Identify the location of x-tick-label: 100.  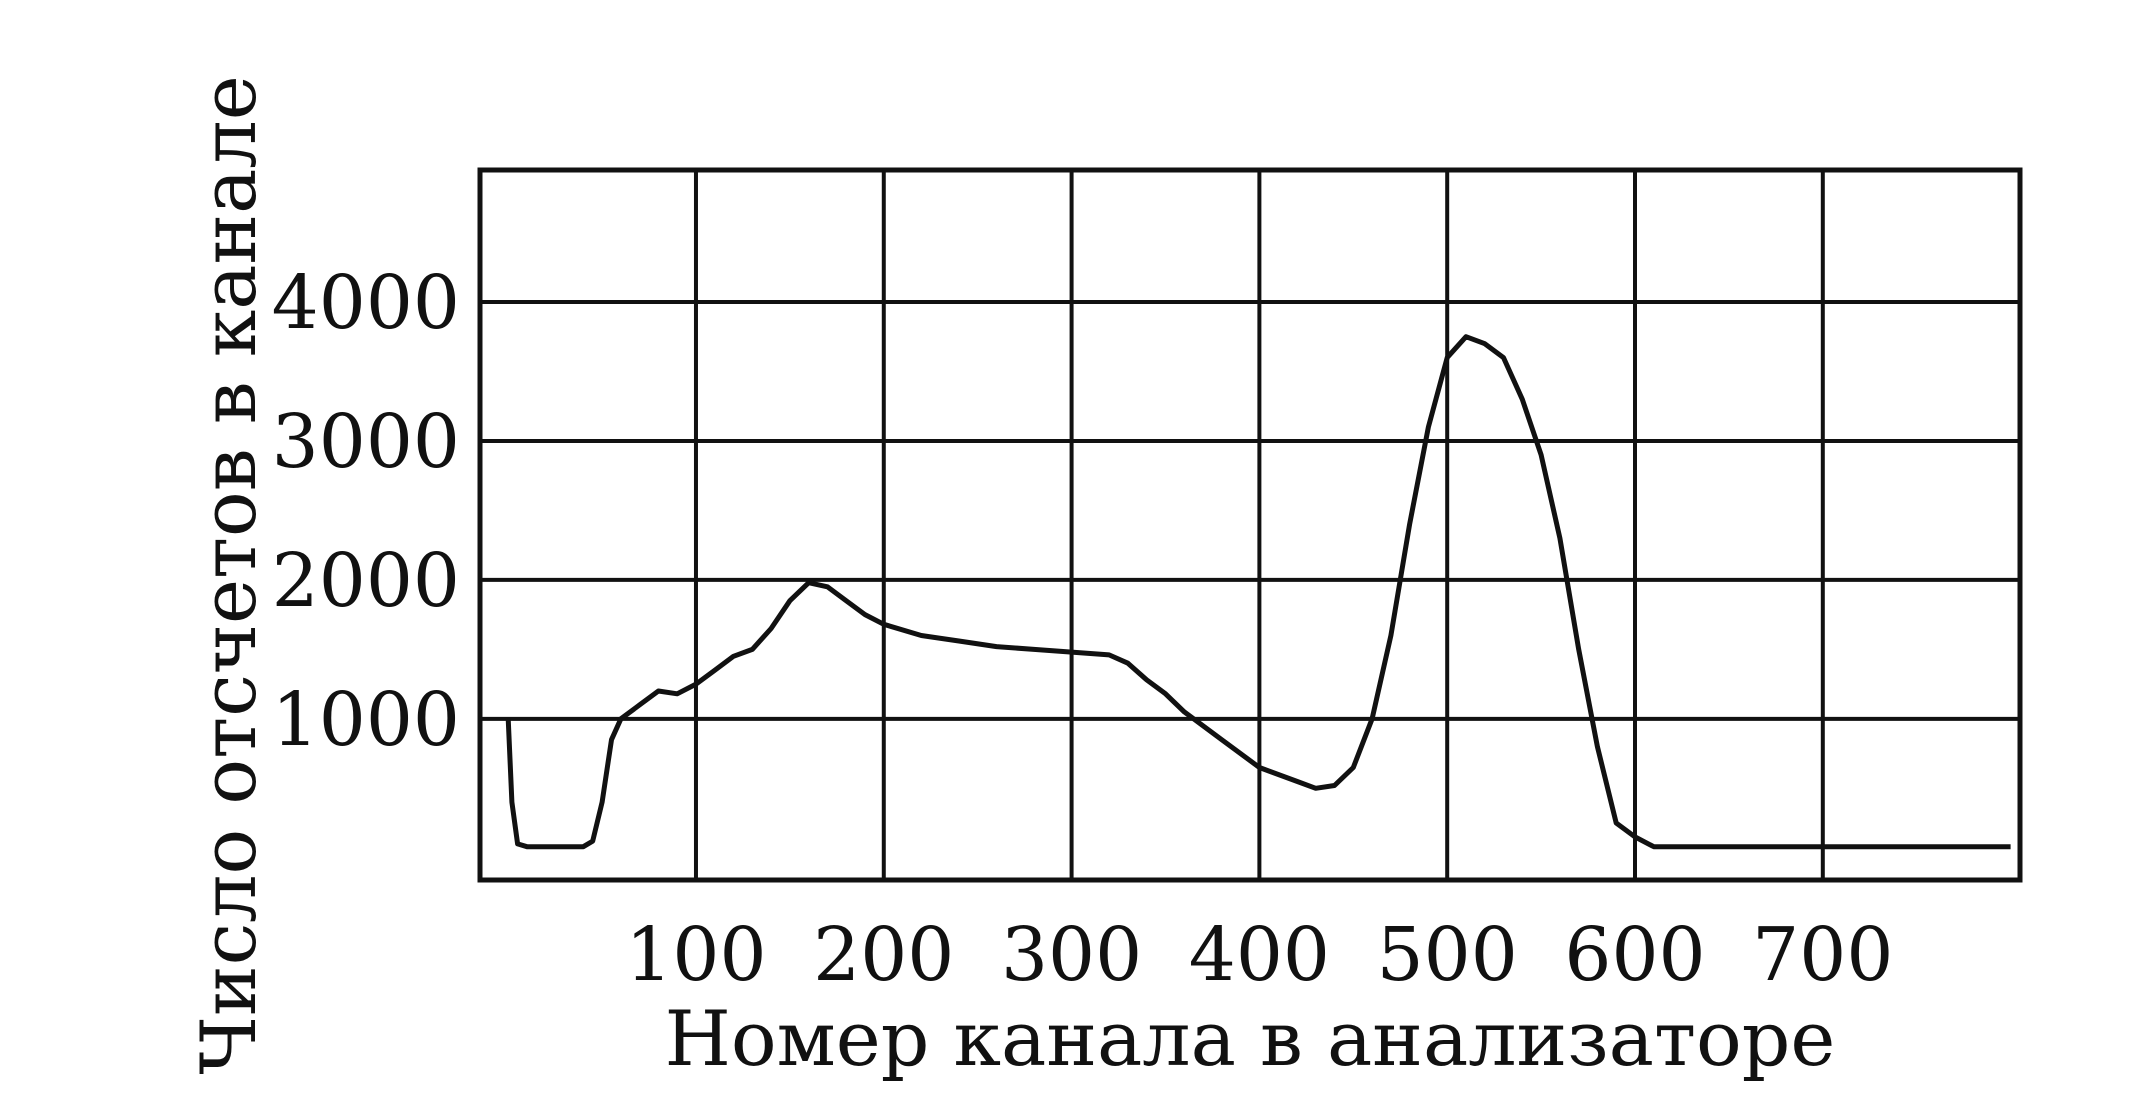
(695, 955).